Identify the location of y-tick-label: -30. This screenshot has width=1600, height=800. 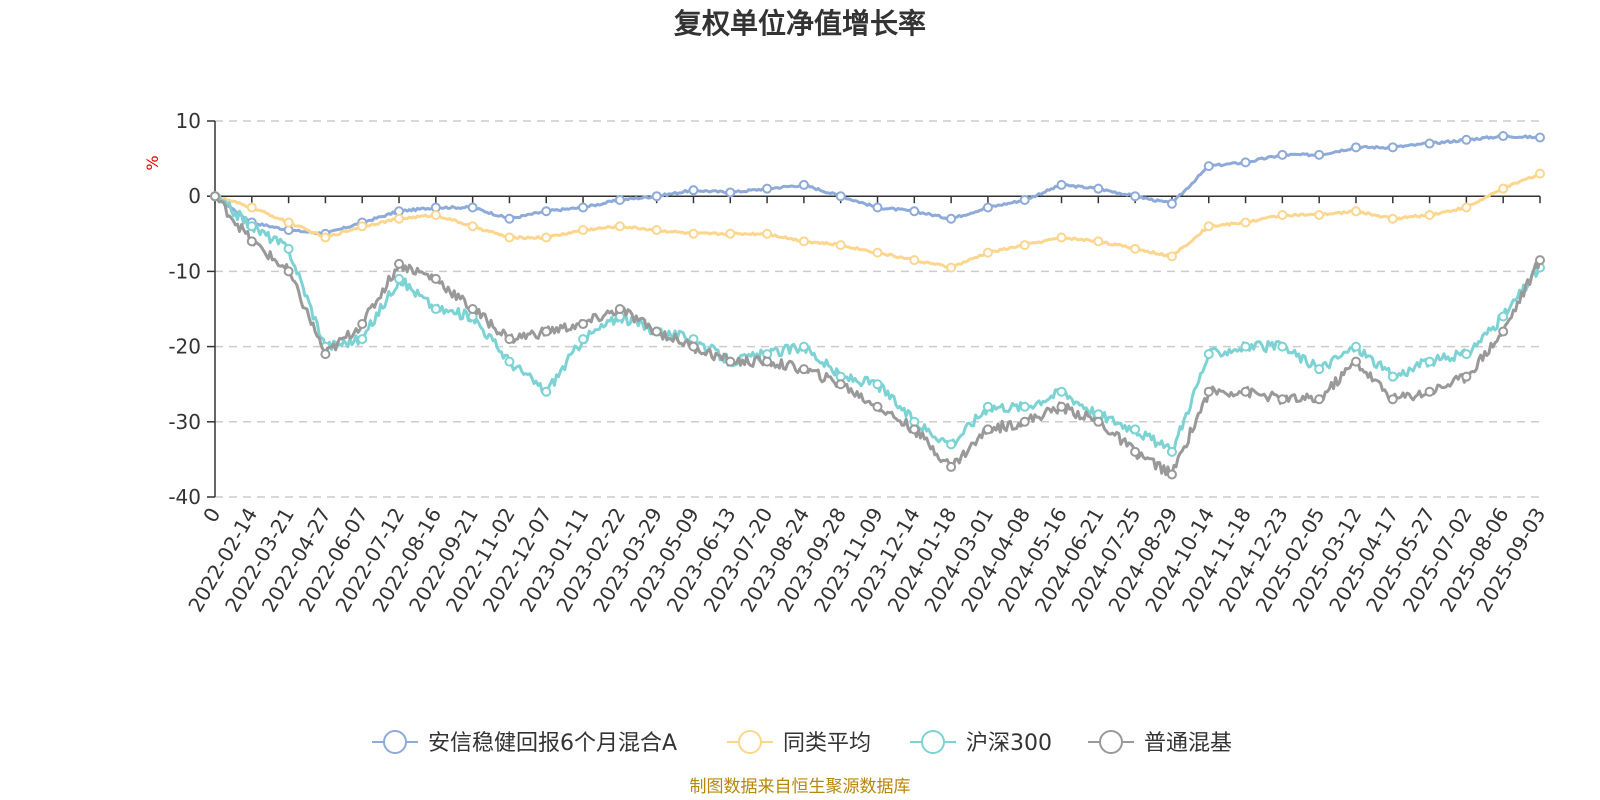
(184, 422).